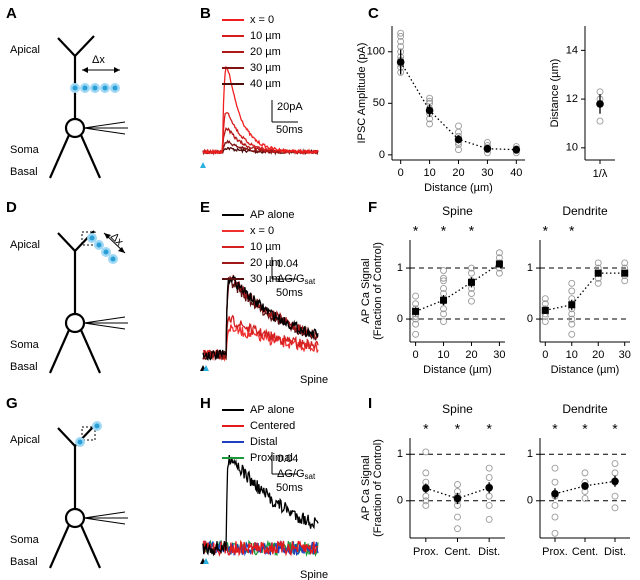  I want to click on scale-y-label: 20pA, so click(290, 107).